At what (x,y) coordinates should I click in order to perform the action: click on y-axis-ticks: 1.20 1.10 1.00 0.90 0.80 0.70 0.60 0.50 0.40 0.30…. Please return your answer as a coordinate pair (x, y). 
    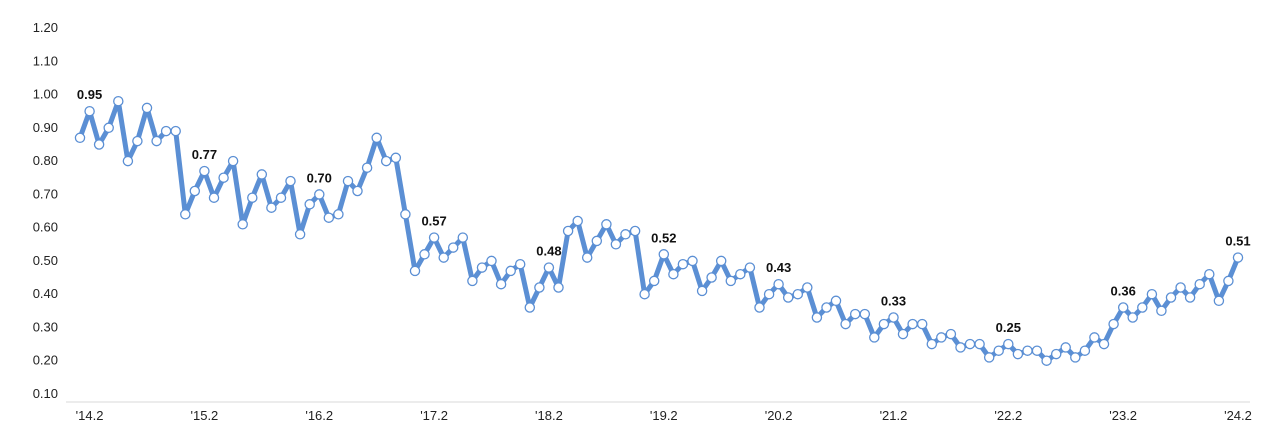
    Looking at the image, I should click on (45, 210).